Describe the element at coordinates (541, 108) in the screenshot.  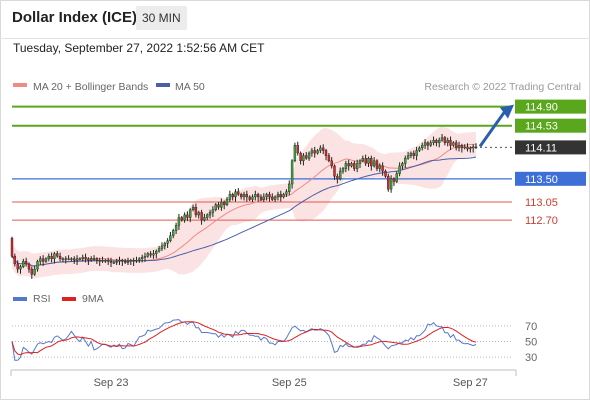
I see `level-tag-114-90: 114.90` at that location.